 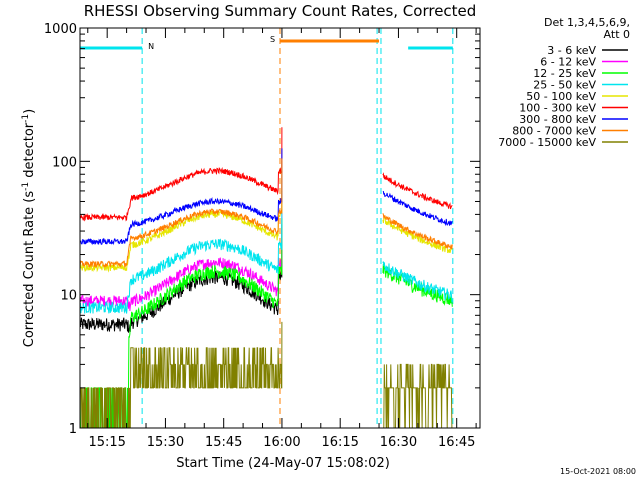 What do you see at coordinates (29, 111) in the screenshot?
I see `y-label-end: )` at bounding box center [29, 111].